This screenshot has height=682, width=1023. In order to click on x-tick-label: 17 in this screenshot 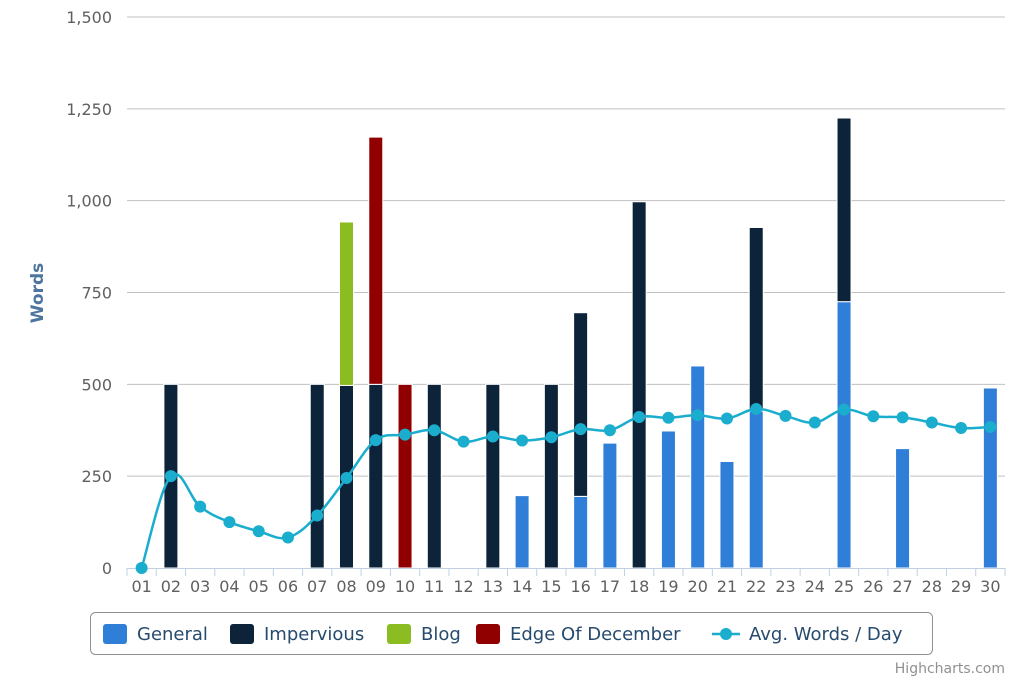, I will do `click(610, 586)`.